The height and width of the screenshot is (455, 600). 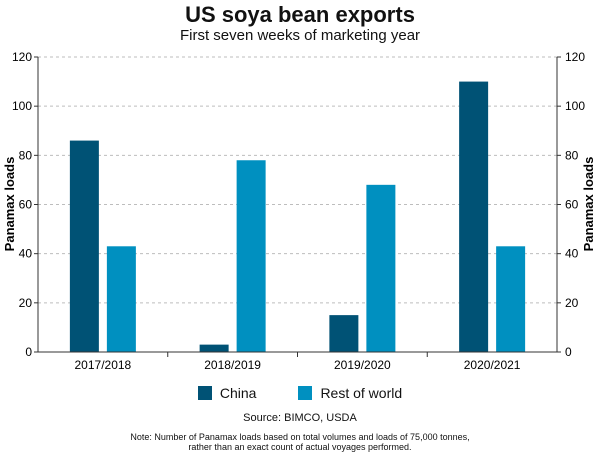 I want to click on y-tick-label-right: 40, so click(x=572, y=254).